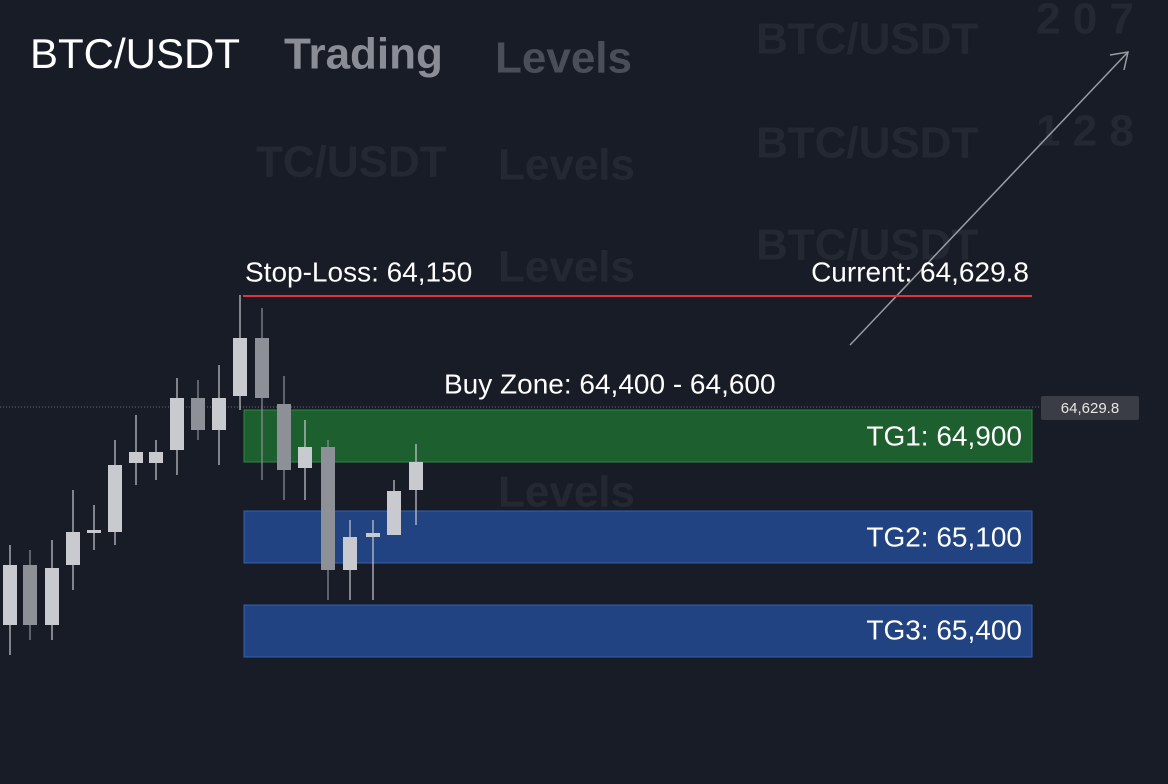  What do you see at coordinates (920, 271) in the screenshot?
I see `current-label: Current: 64,629.8` at bounding box center [920, 271].